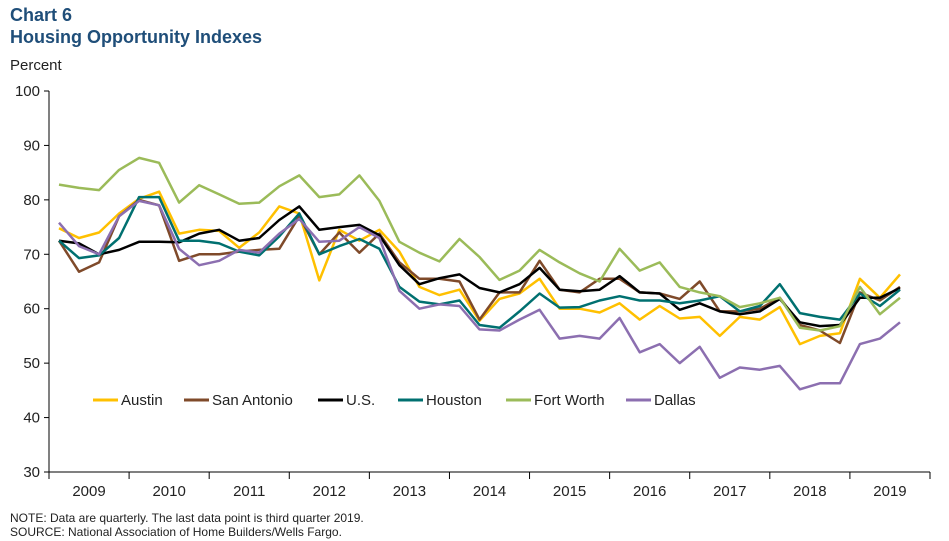 This screenshot has width=949, height=541. I want to click on y-tick-label: 40, so click(31, 418).